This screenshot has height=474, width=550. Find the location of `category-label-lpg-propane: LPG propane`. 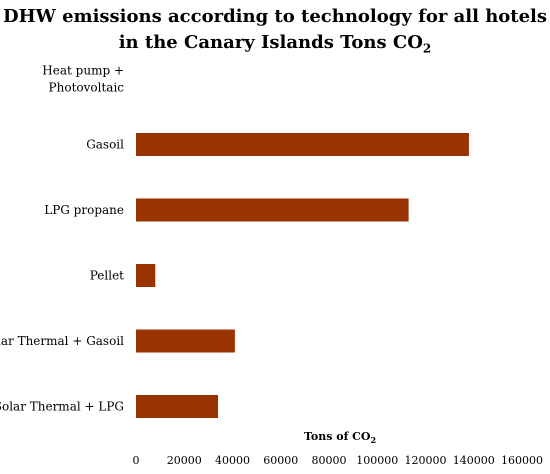

category-label-lpg-propane: LPG propane is located at coordinates (84, 210).